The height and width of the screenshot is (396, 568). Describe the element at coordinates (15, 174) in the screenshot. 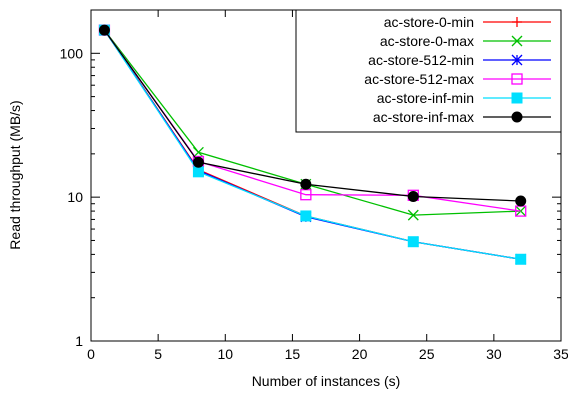

I see `y-axis-label: Read throughput (MB/s)` at that location.